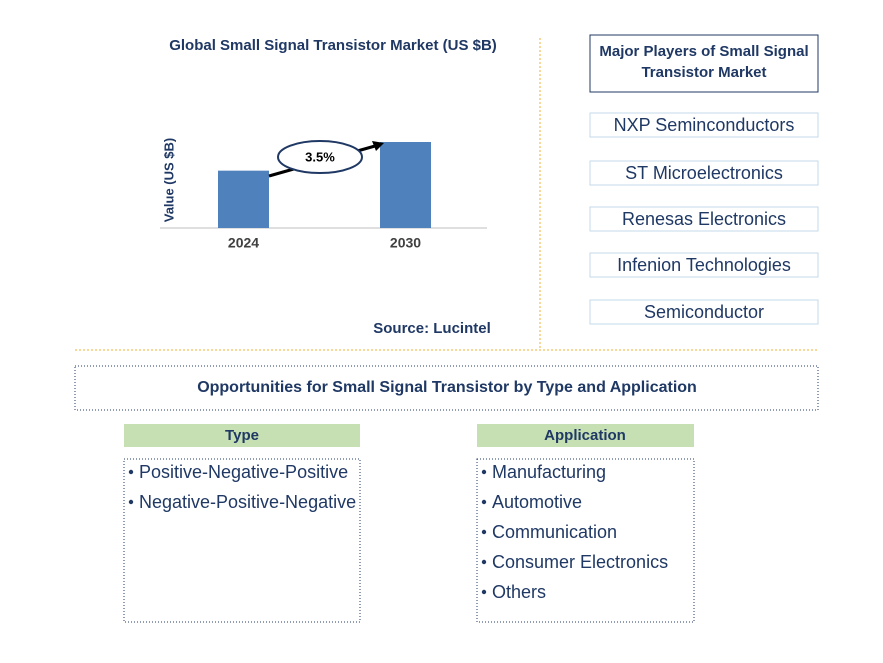 This screenshot has width=883, height=663. I want to click on player-name: Infenion Technologies, so click(704, 265).